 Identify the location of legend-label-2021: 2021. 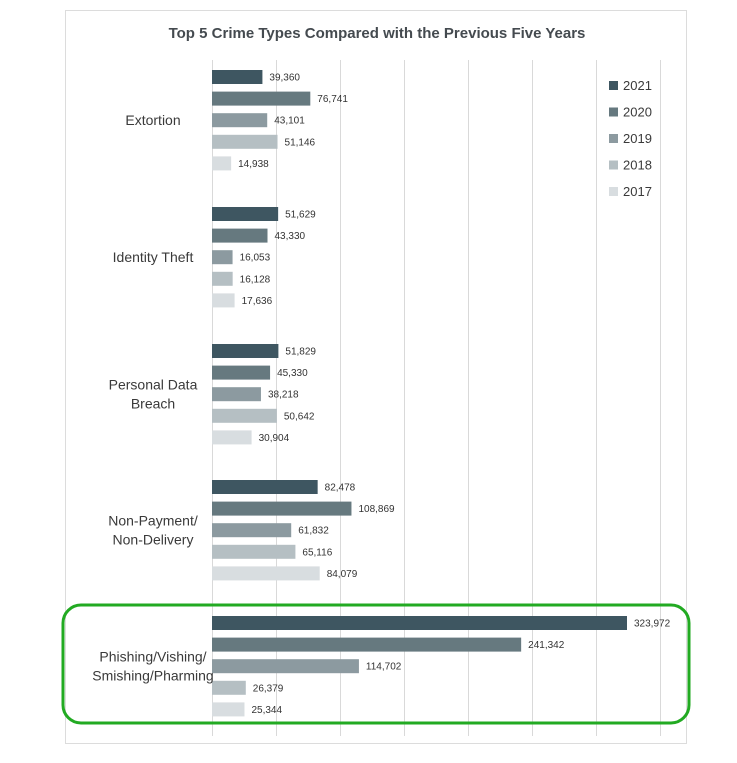
(637, 85).